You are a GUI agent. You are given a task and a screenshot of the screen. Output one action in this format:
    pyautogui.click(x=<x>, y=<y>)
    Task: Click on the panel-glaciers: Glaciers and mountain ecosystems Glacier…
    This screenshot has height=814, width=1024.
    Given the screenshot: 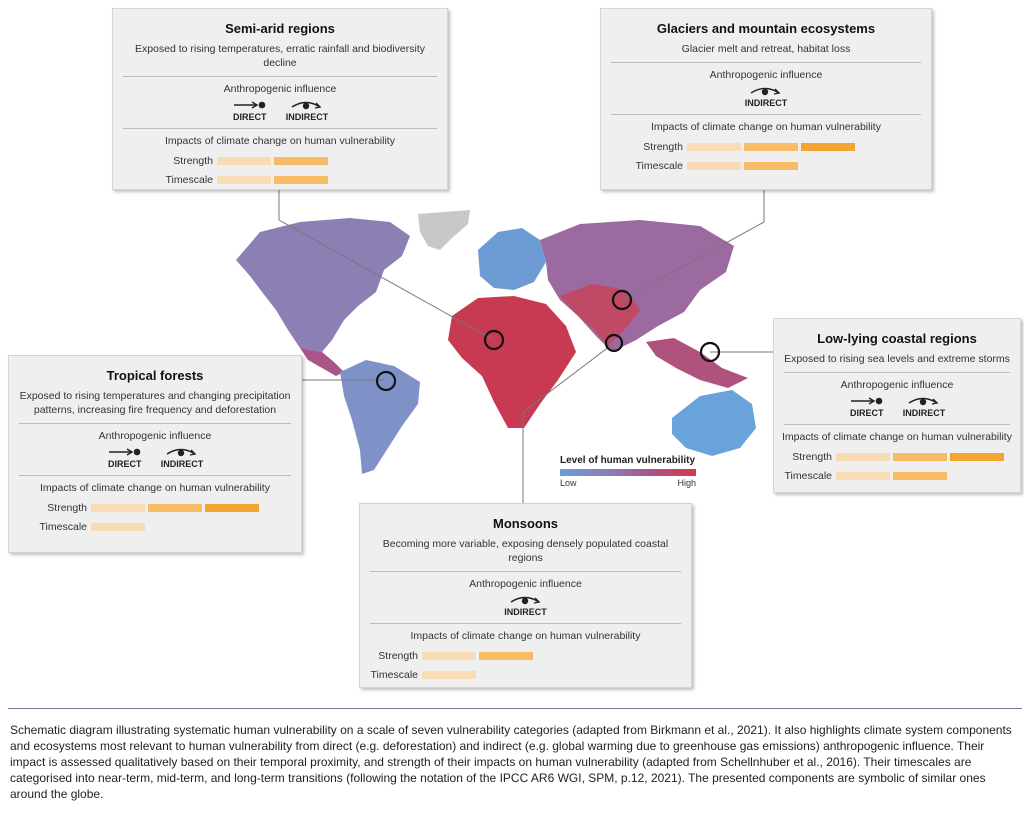 What is the action you would take?
    pyautogui.click(x=766, y=99)
    